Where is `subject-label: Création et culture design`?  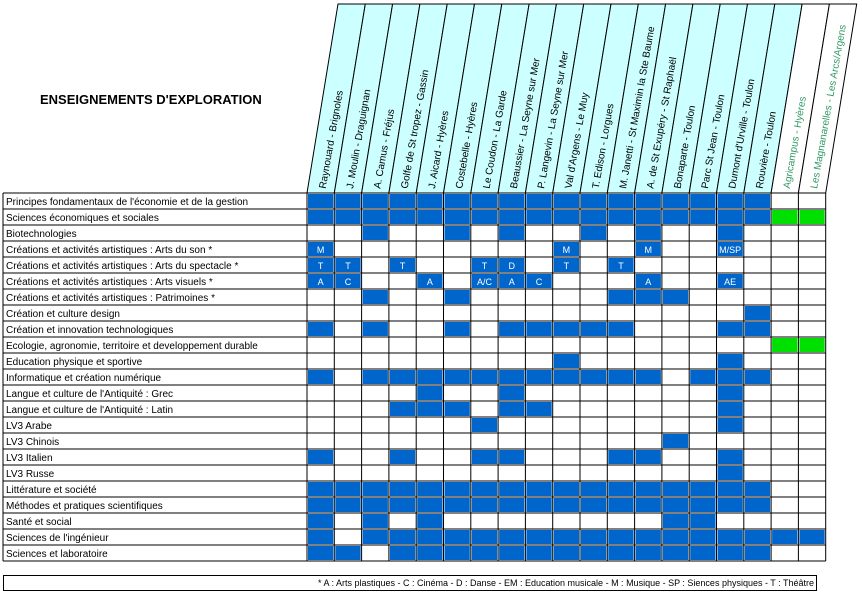
subject-label: Création et culture design is located at coordinates (63, 314).